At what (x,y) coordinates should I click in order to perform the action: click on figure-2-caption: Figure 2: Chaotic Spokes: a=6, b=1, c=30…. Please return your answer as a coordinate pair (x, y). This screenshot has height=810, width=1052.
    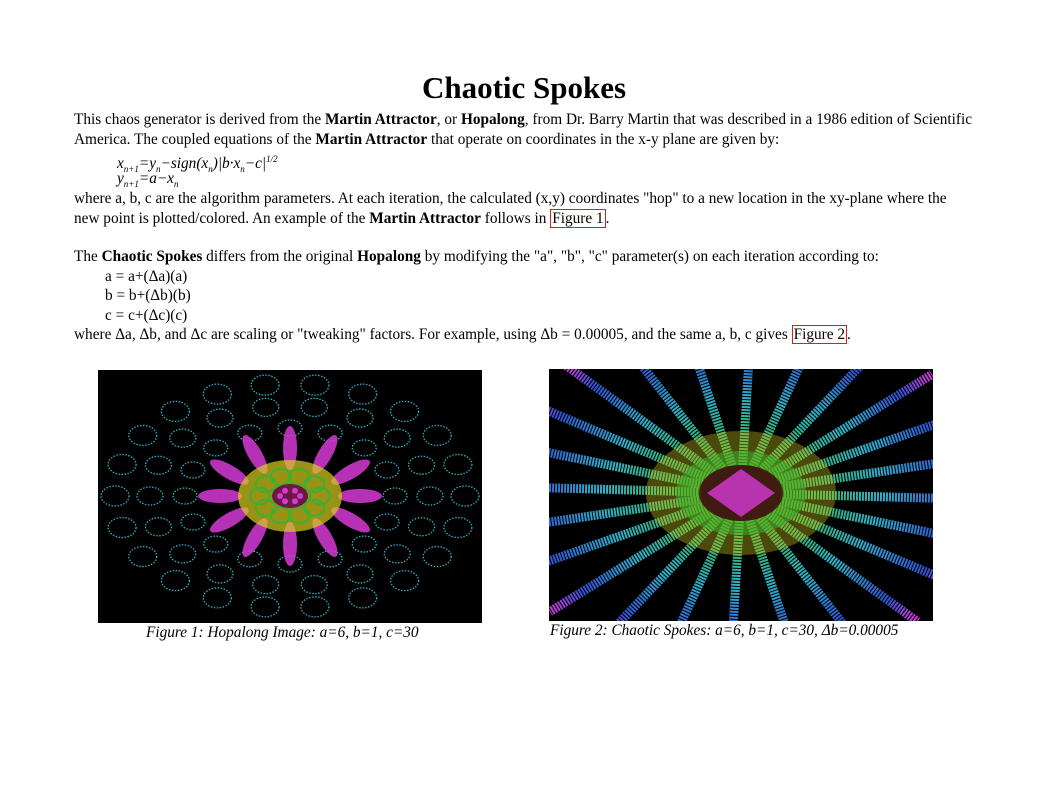
    Looking at the image, I should click on (724, 630).